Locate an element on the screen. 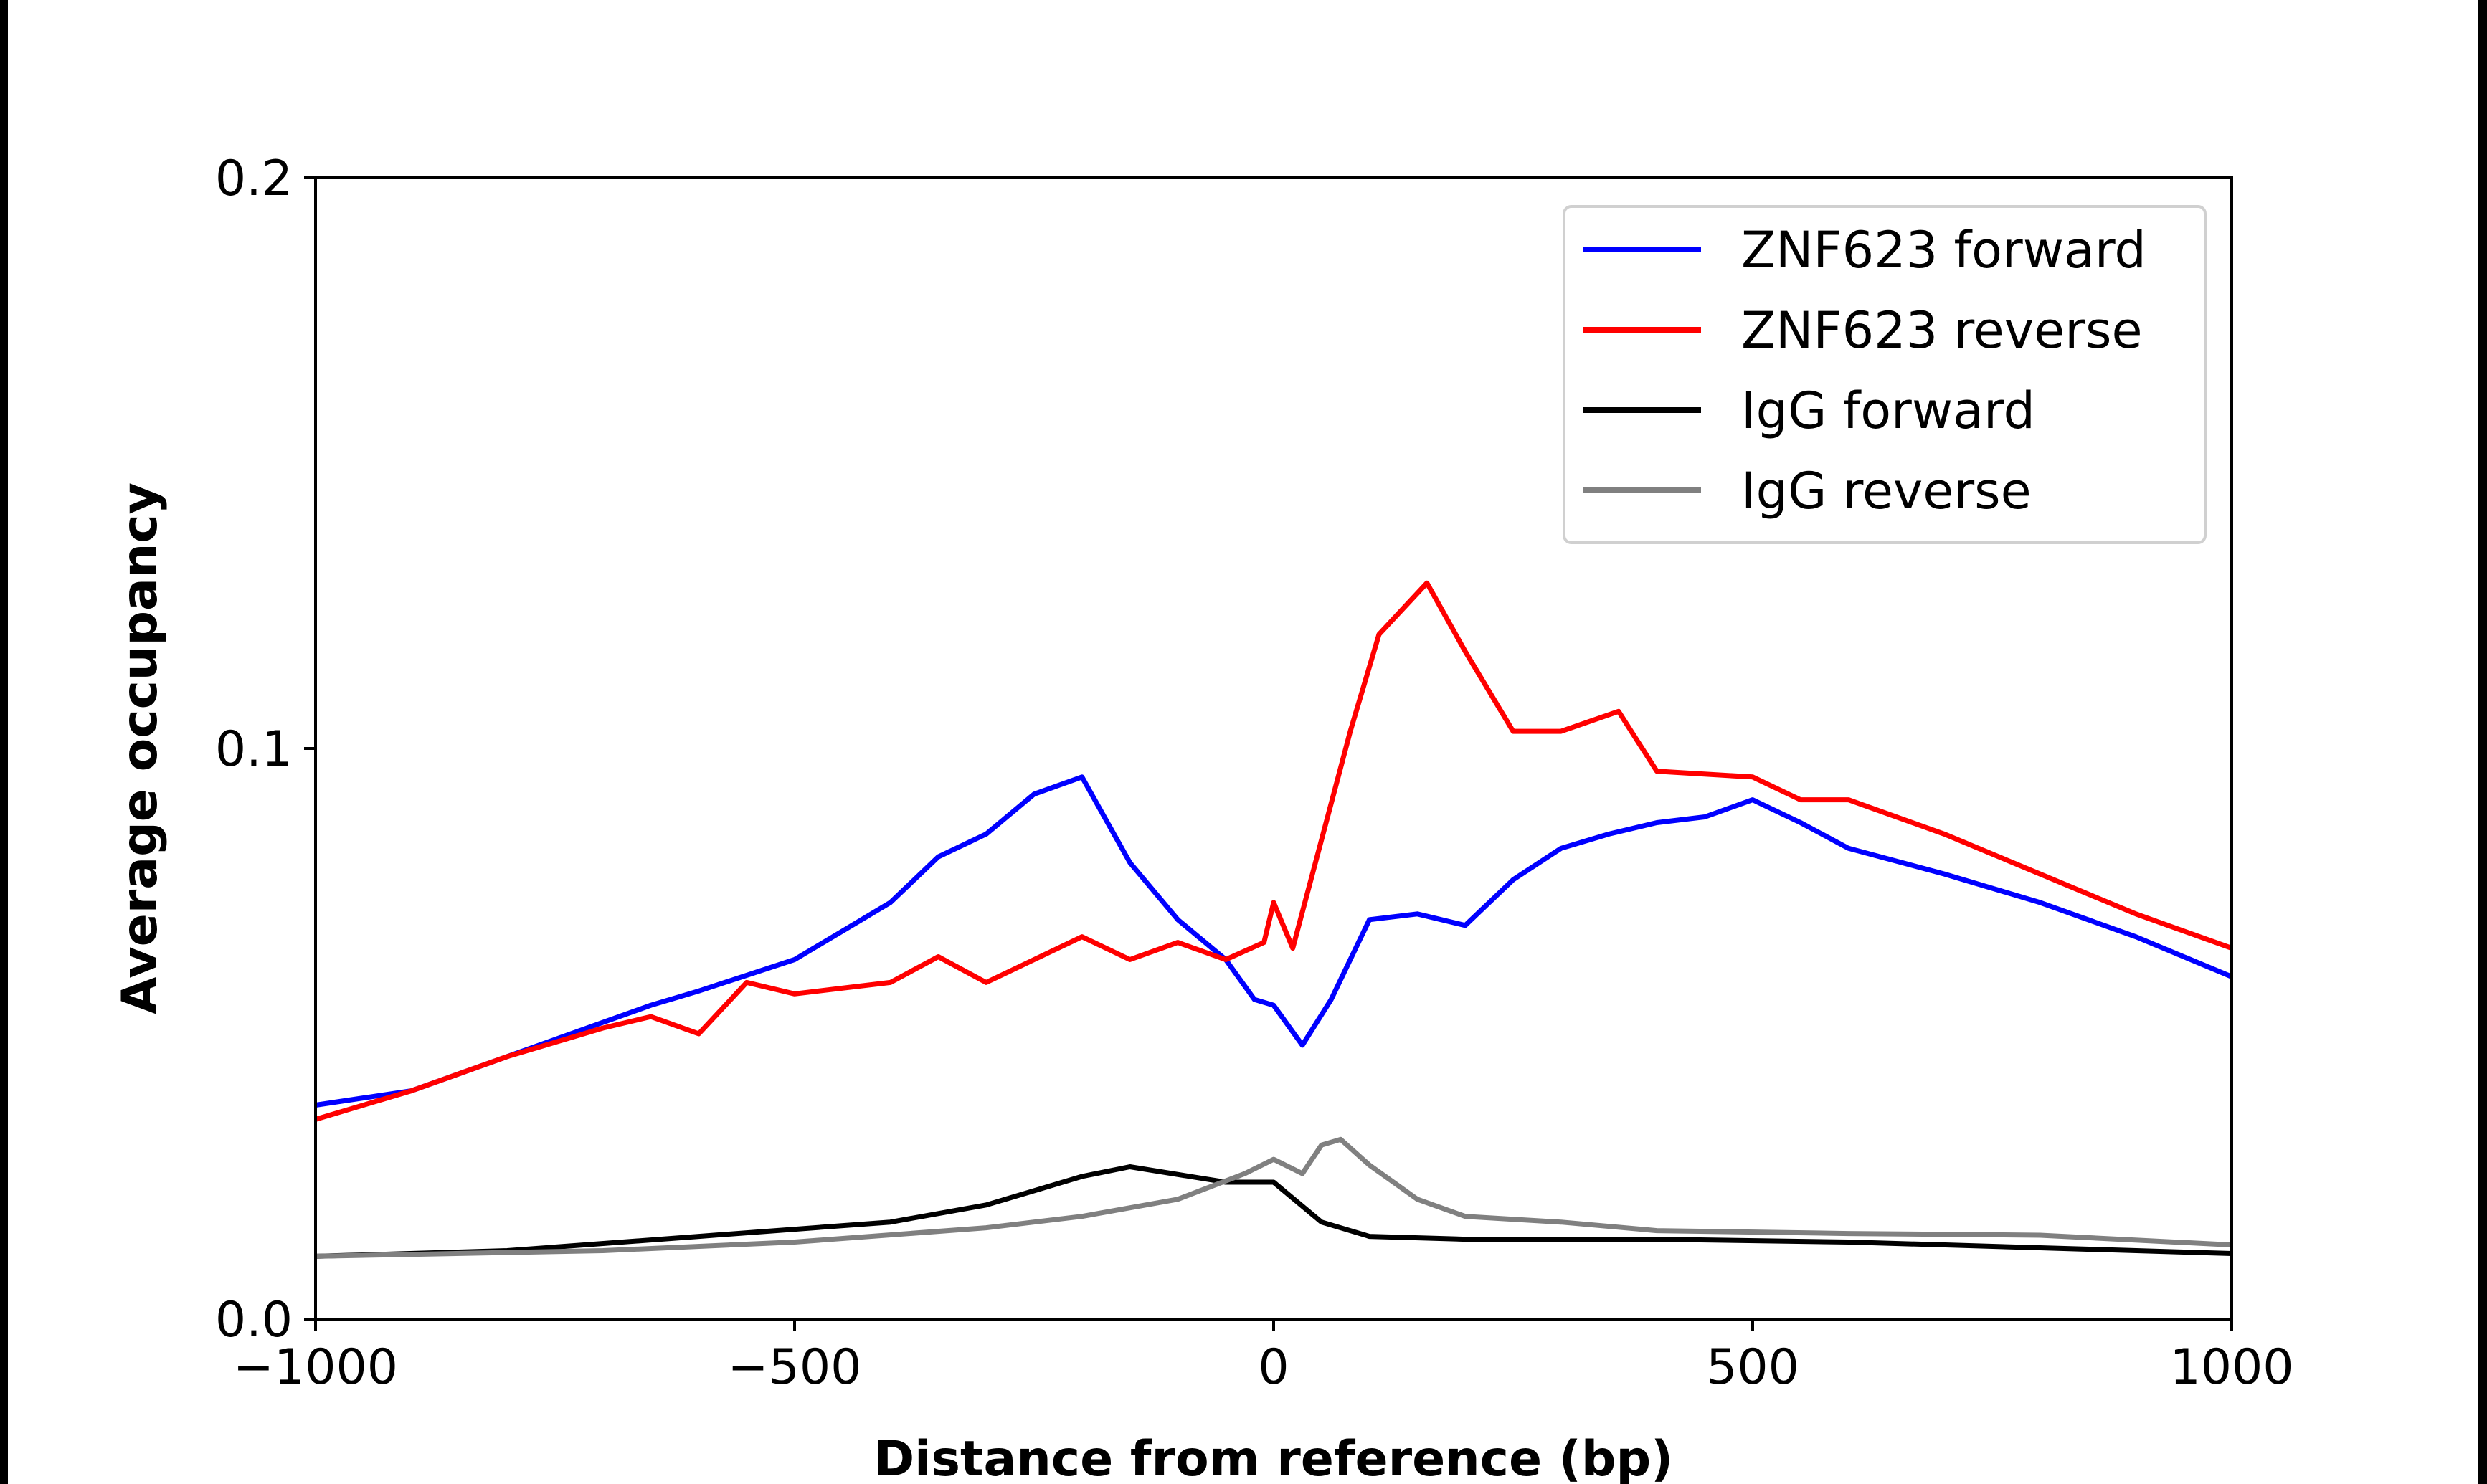 This screenshot has height=1484, width=2487. left-border is located at coordinates (4, 742).